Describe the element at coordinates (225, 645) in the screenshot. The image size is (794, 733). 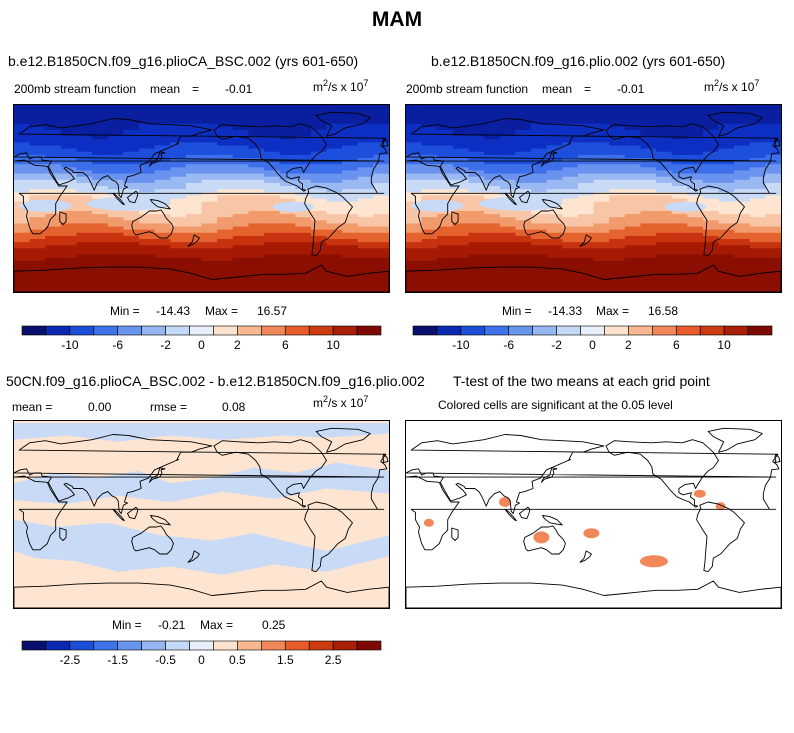
I see `panel3-colorbar-swatch` at that location.